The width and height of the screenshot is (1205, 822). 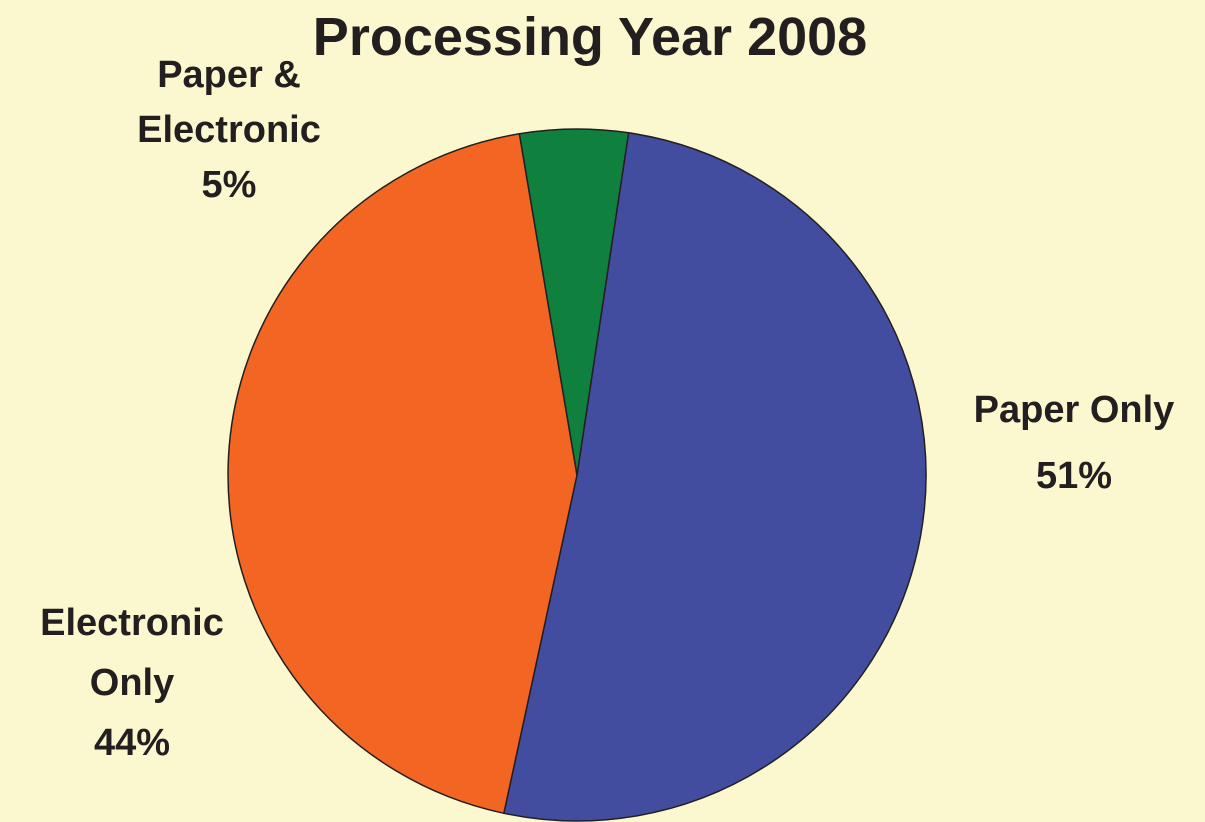 I want to click on slice-label-line: Paper &, so click(x=229, y=75).